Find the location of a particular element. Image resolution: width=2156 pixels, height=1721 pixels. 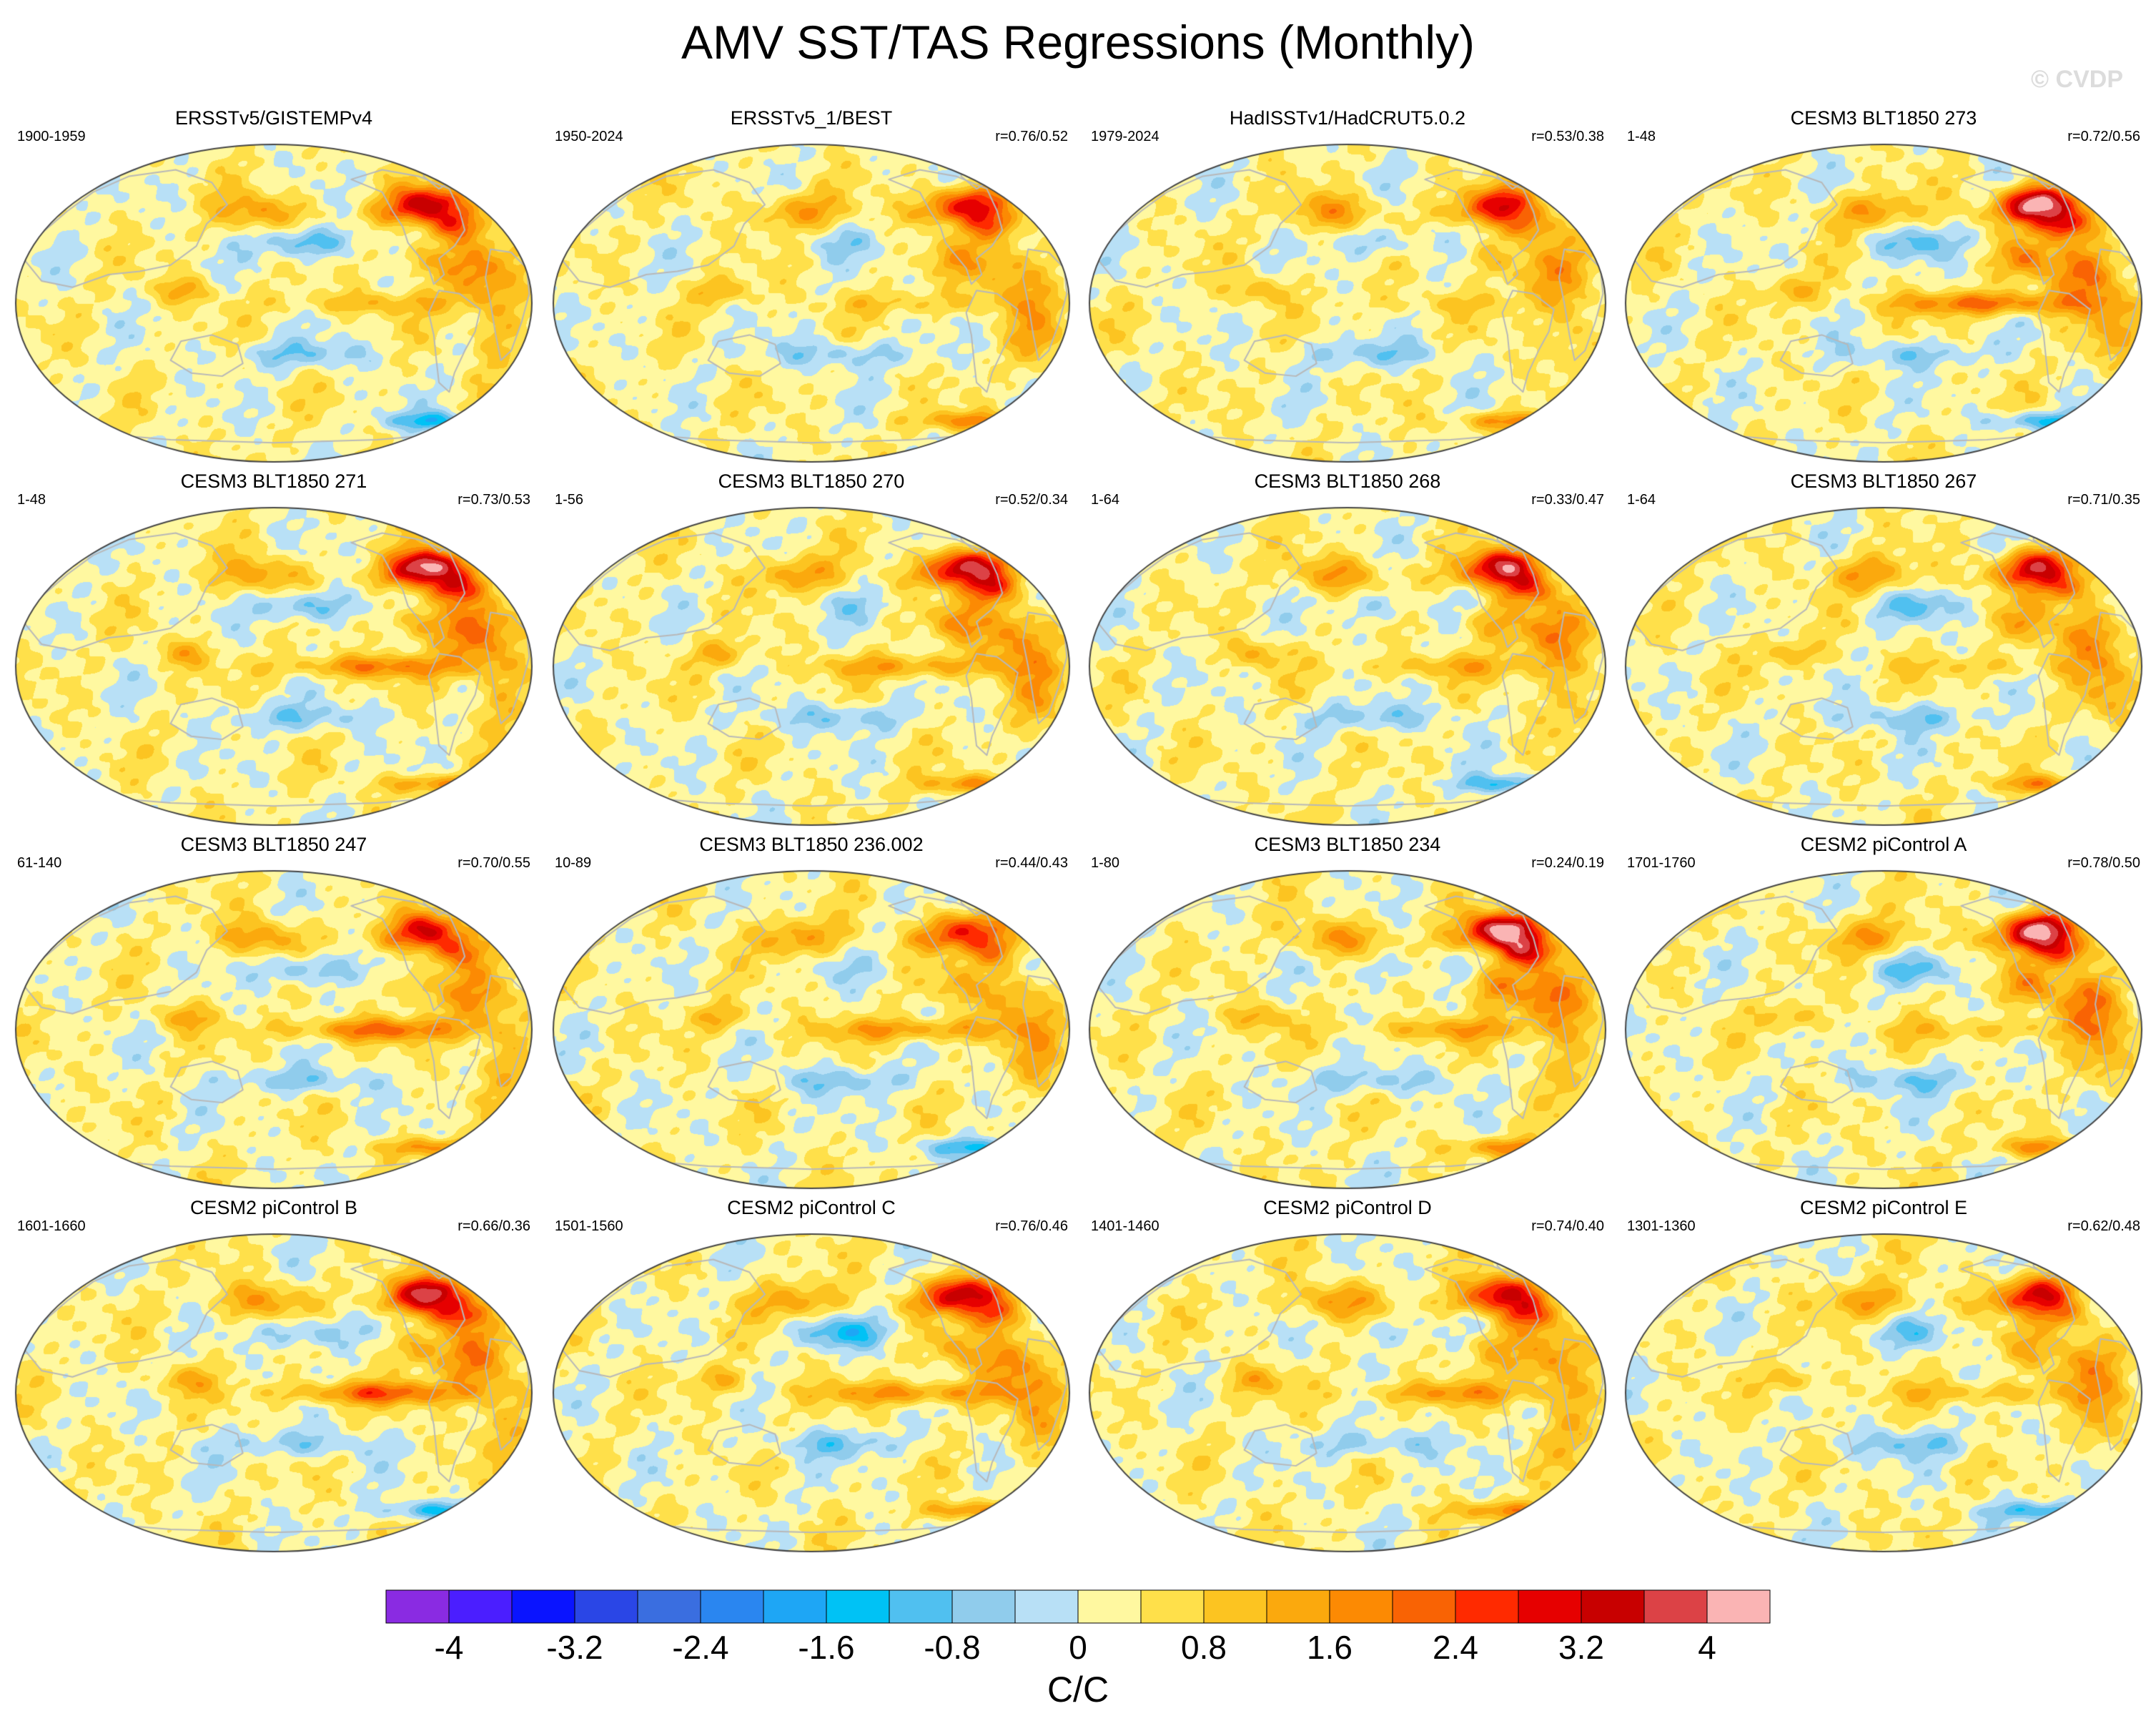

map-panel: CESM3 BLT1850 234 1-80 r=0.24/0.19 is located at coordinates (1347, 1014).